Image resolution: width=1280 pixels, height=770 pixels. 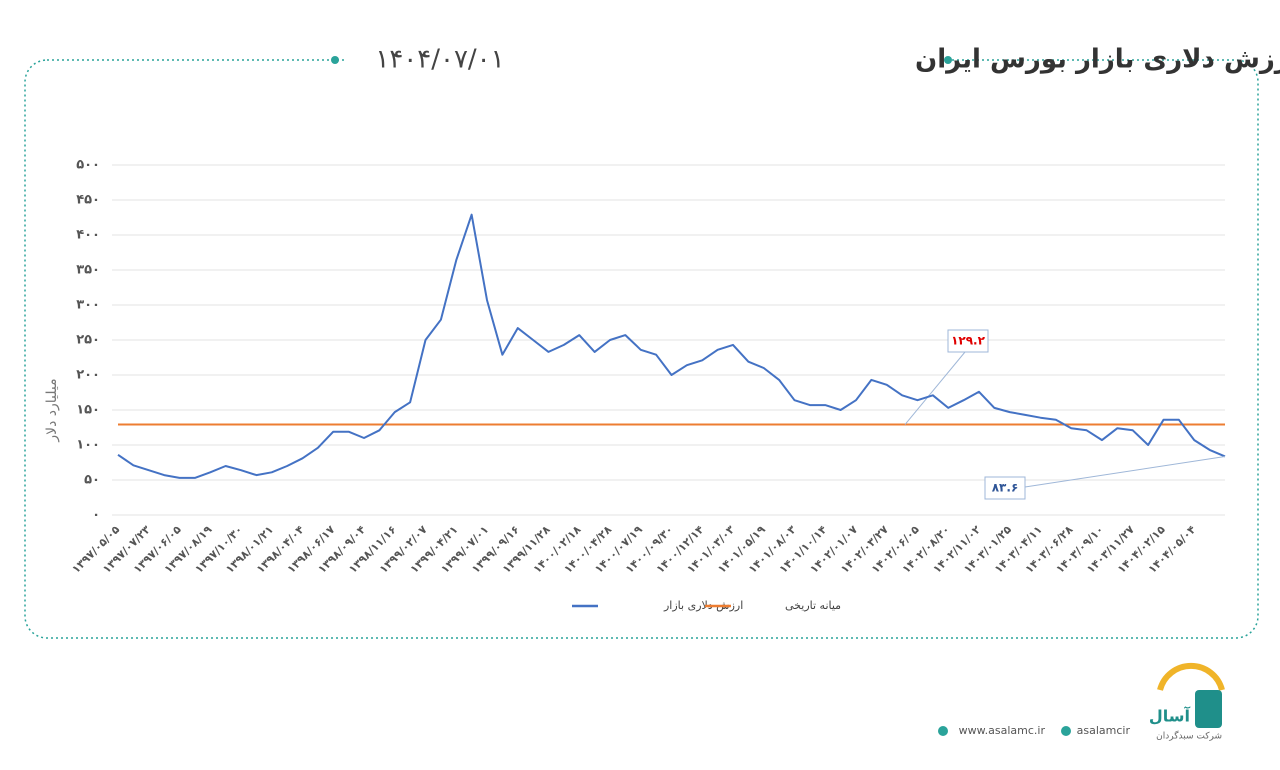 What do you see at coordinates (1104, 730) in the screenshot?
I see `telegram: asalamcir` at bounding box center [1104, 730].